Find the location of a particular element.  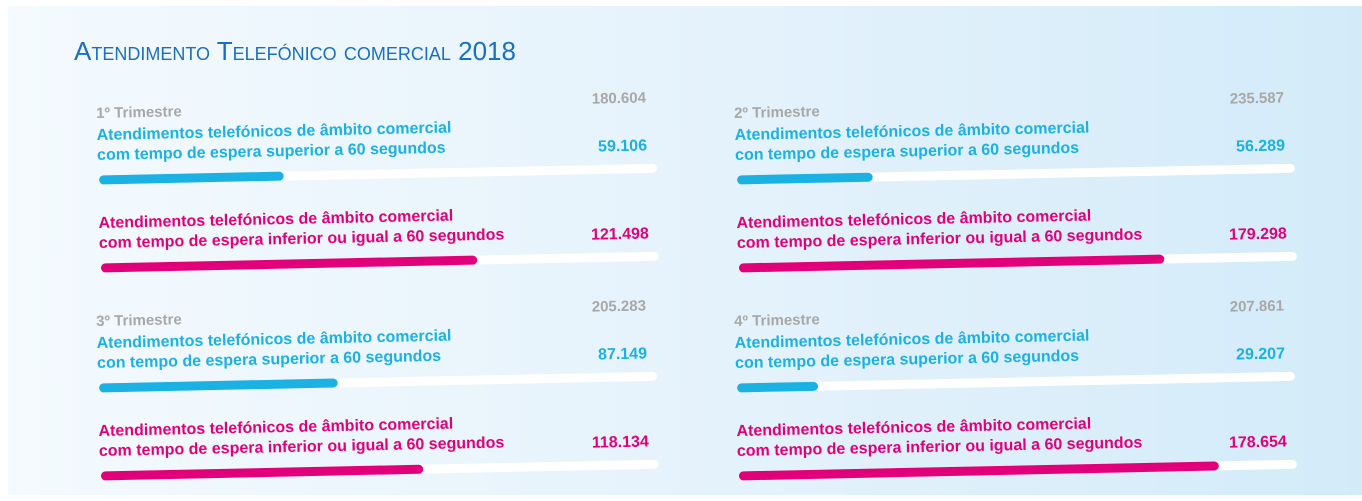

total-label: 180.604 is located at coordinates (619, 98).